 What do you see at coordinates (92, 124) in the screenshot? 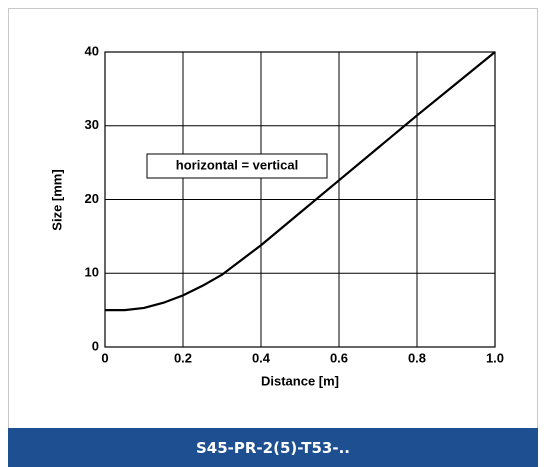
I see `y-tick-label: 30` at bounding box center [92, 124].